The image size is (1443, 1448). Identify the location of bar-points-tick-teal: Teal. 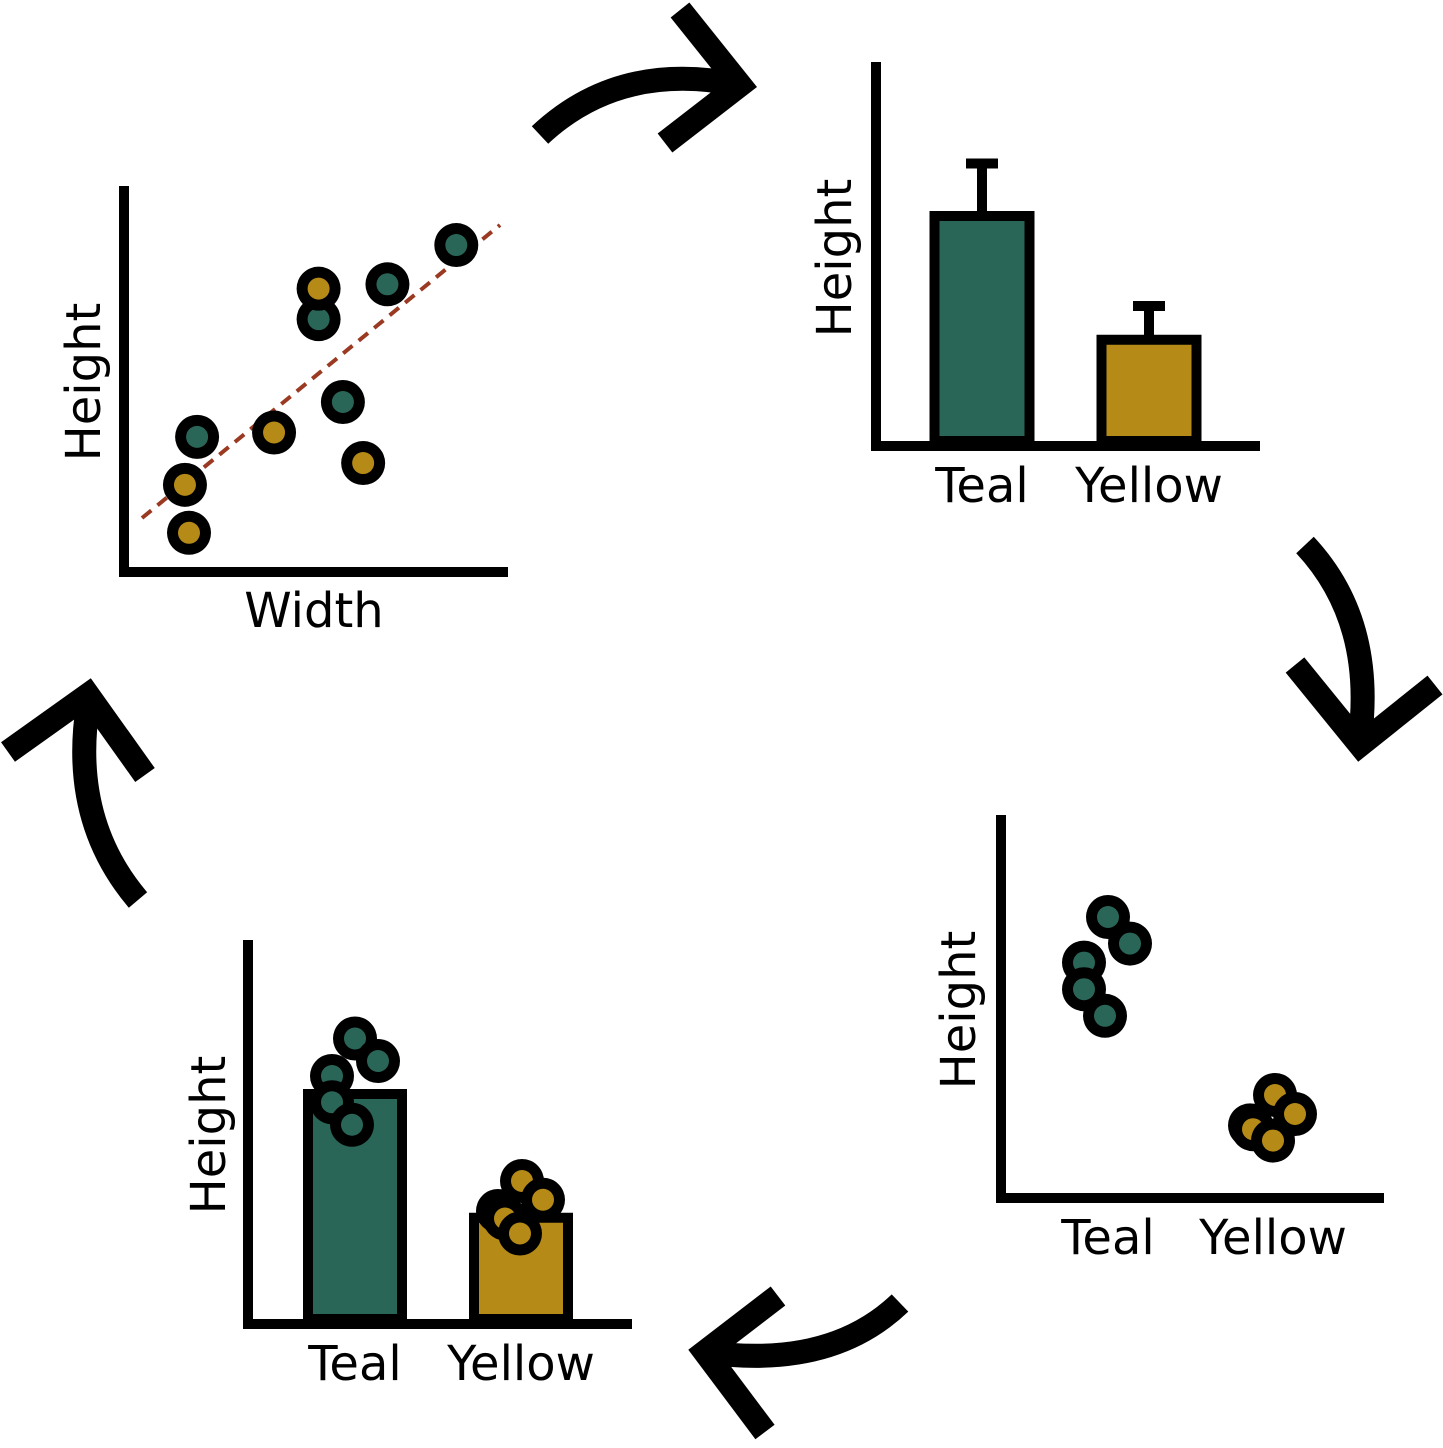
(354, 1364).